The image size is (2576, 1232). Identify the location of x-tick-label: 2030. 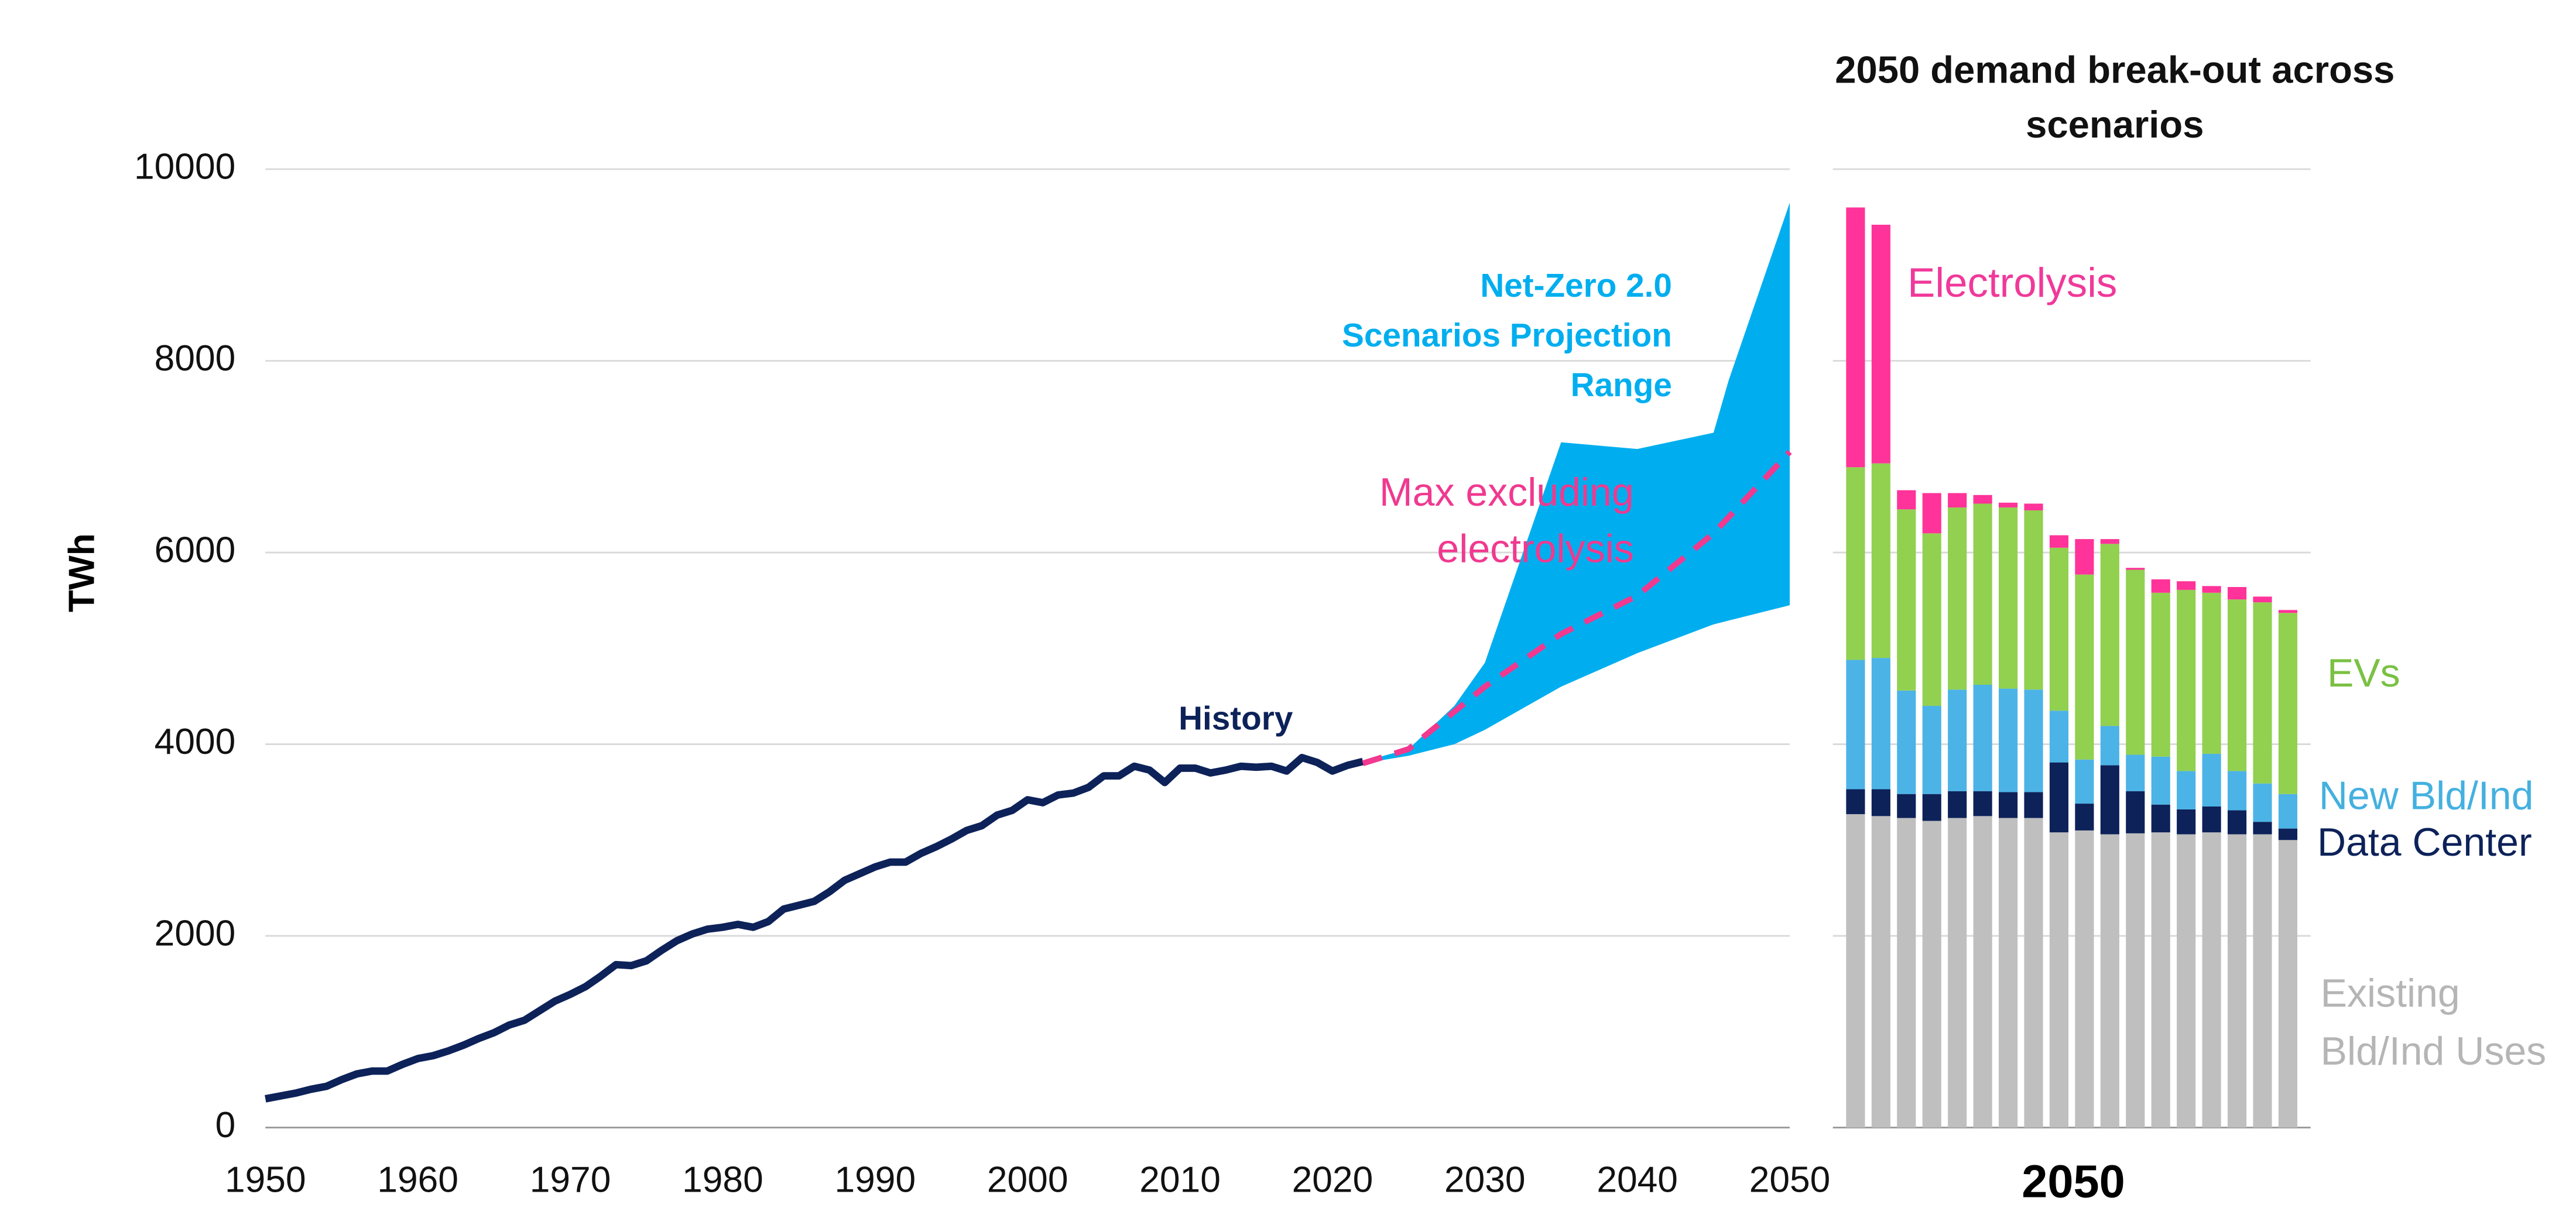
(1485, 1180).